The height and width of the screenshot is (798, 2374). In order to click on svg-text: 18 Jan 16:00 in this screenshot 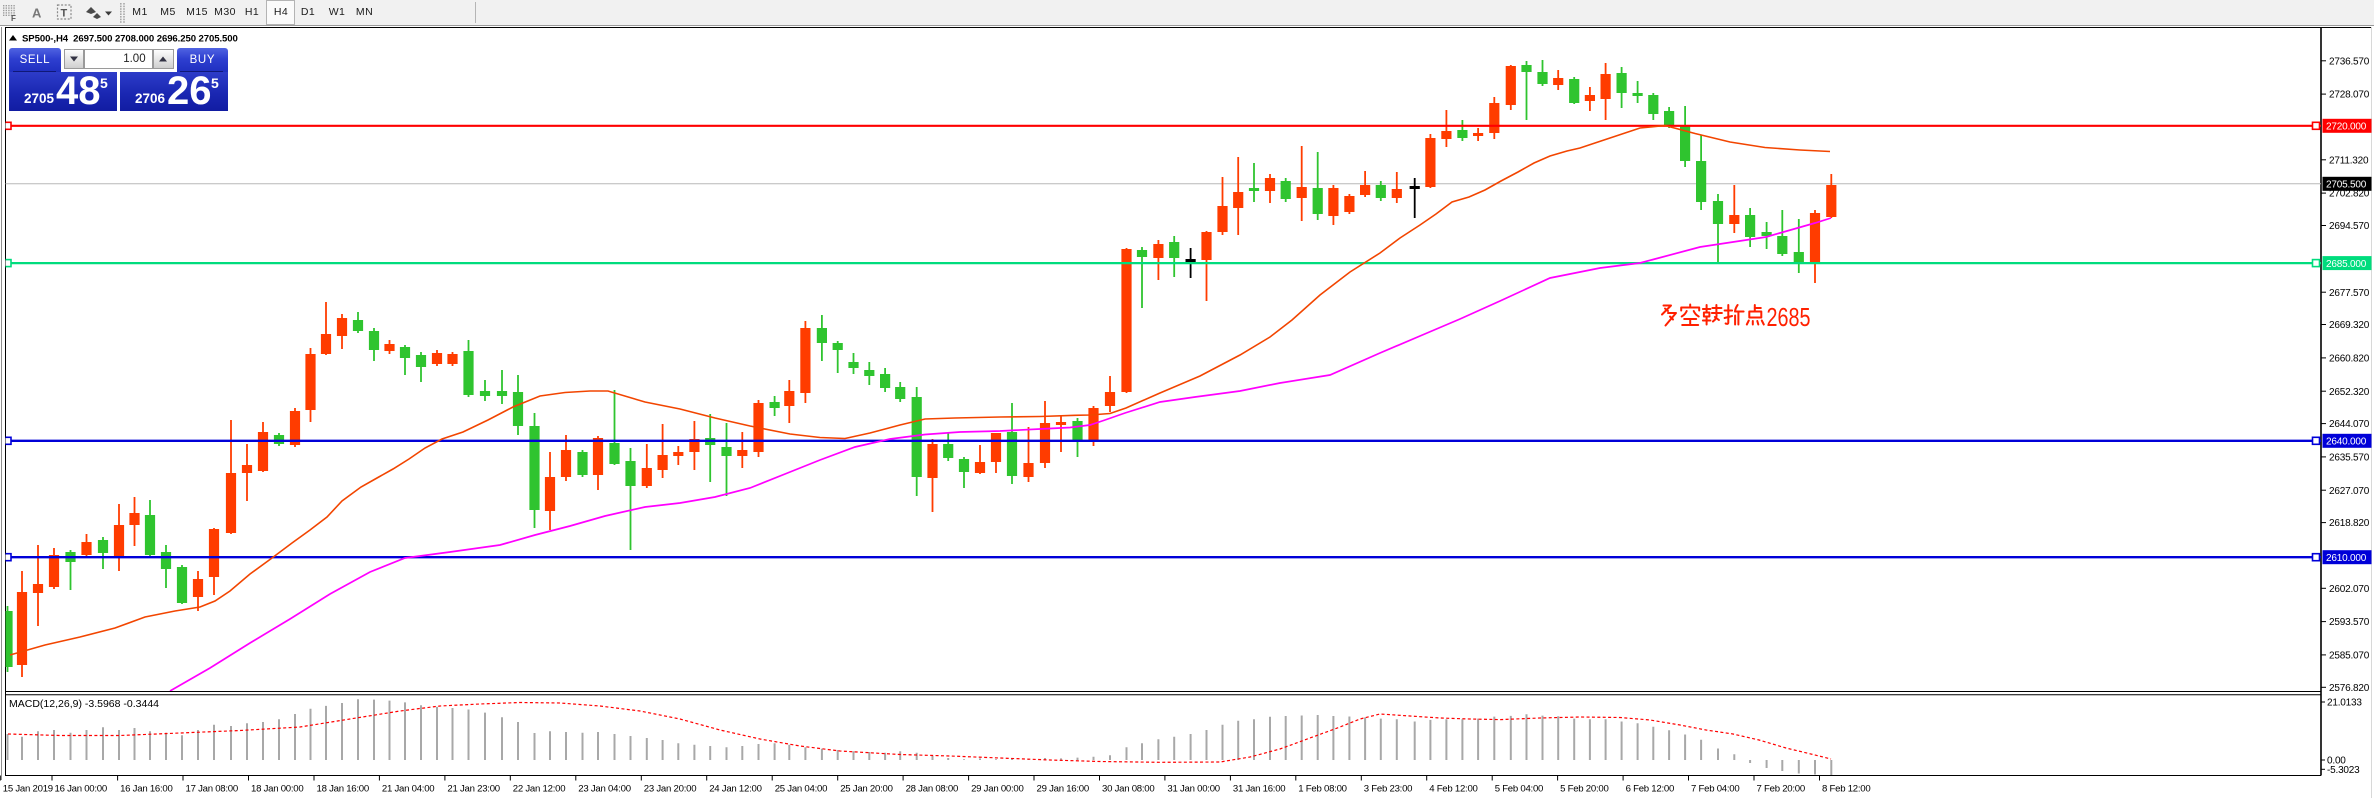, I will do `click(343, 789)`.